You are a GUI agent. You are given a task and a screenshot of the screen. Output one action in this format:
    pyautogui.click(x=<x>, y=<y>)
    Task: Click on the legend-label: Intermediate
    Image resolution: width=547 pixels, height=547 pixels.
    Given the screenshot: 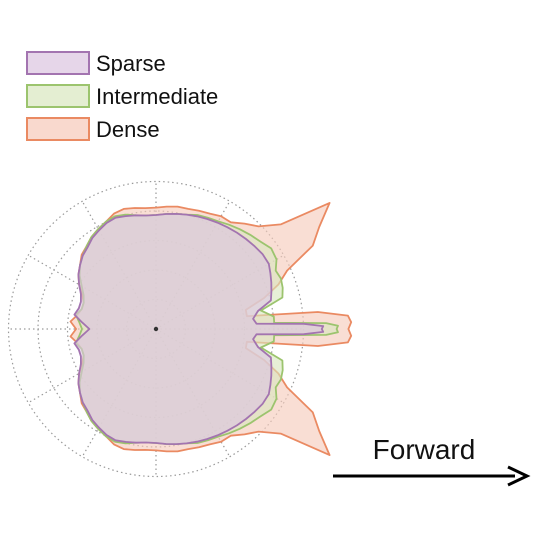 What is the action you would take?
    pyautogui.click(x=157, y=96)
    